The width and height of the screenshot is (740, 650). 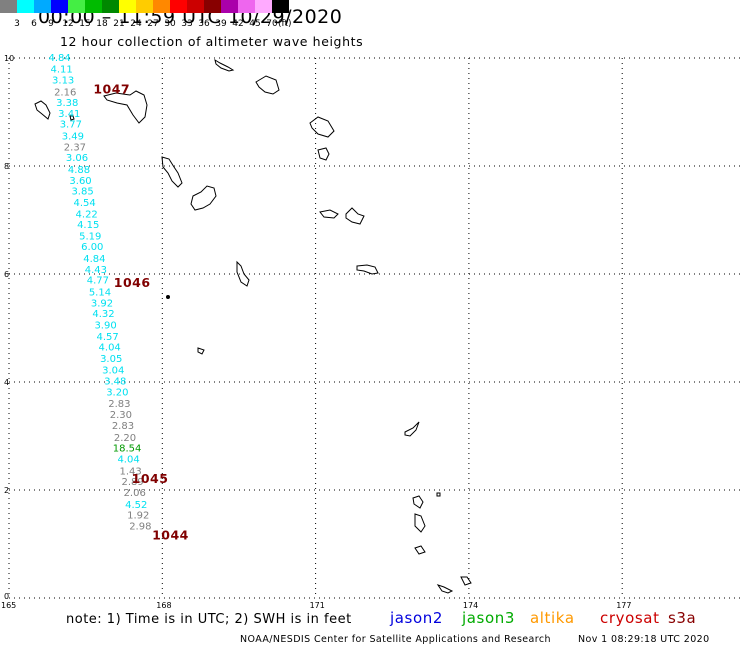 What do you see at coordinates (7, 382) in the screenshot?
I see `lat-tick-label: 4` at bounding box center [7, 382].